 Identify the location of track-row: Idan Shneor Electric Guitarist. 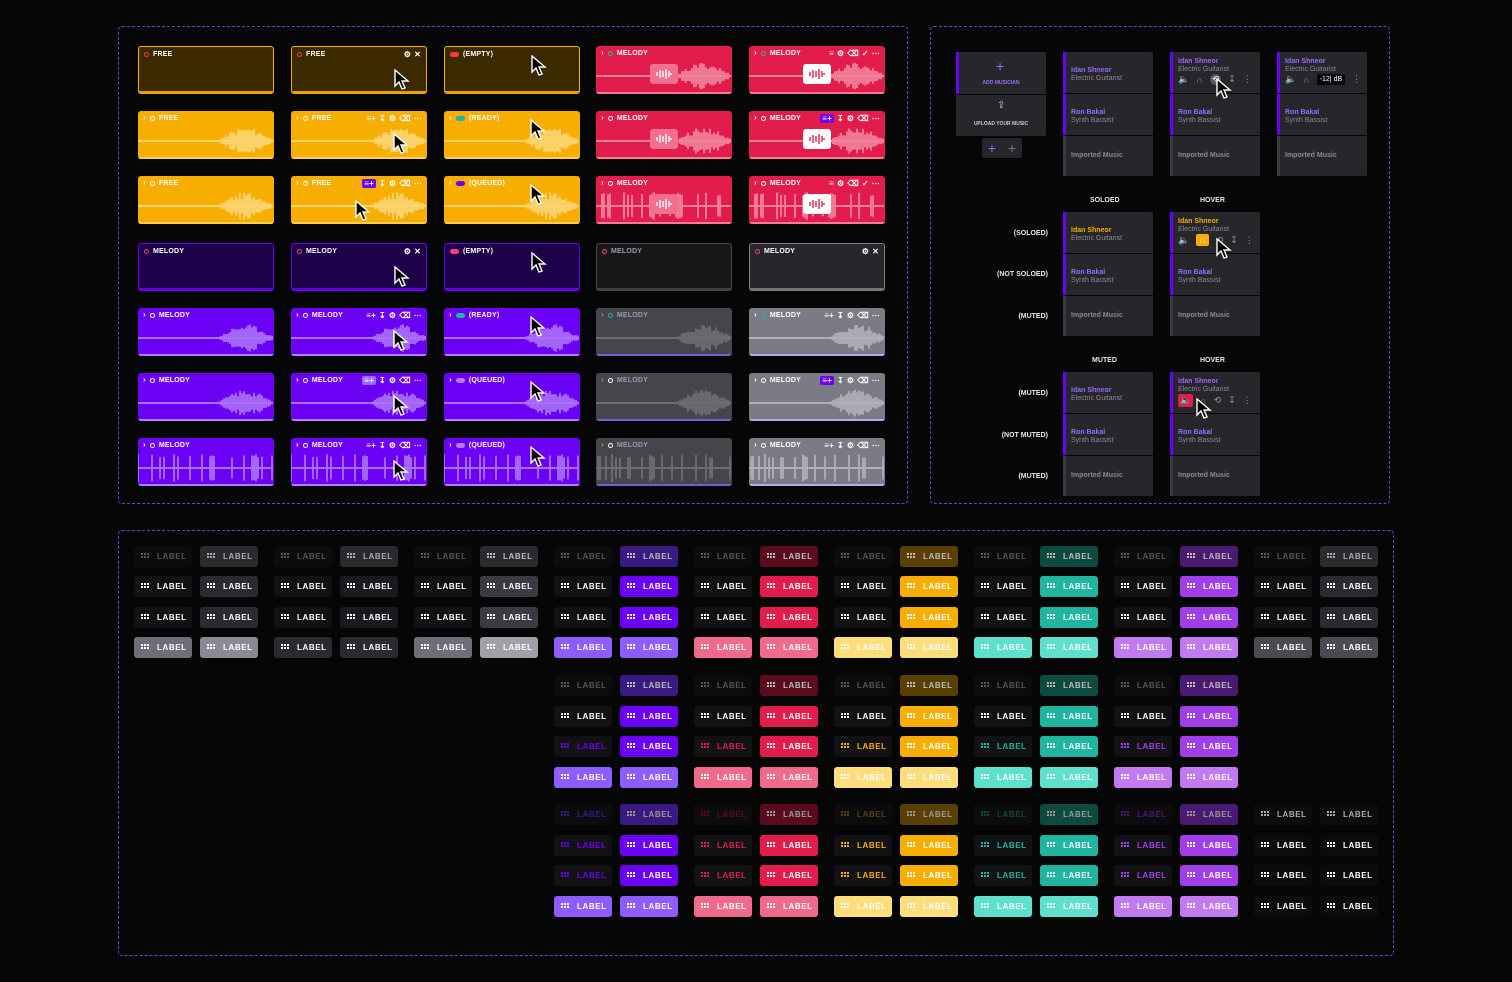
(1108, 392).